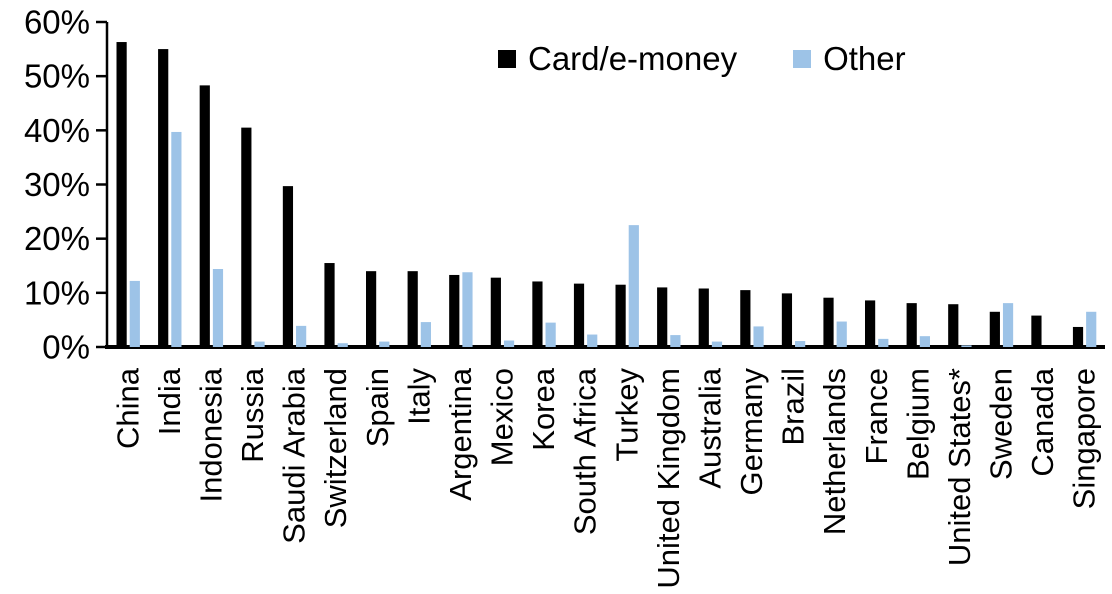 The height and width of the screenshot is (594, 1112). I want to click on bar-card-e-money-mexico, so click(495, 312).